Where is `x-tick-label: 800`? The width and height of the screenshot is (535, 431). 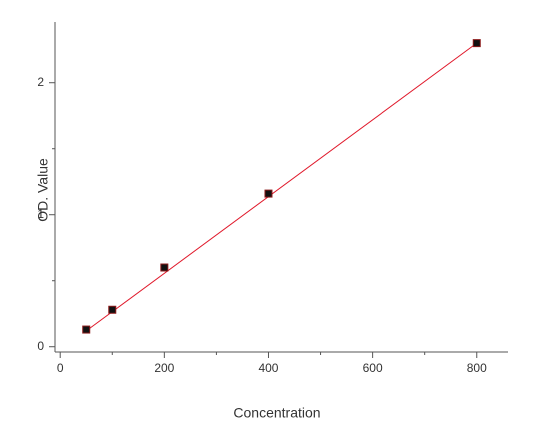 x-tick-label: 800 is located at coordinates (477, 368).